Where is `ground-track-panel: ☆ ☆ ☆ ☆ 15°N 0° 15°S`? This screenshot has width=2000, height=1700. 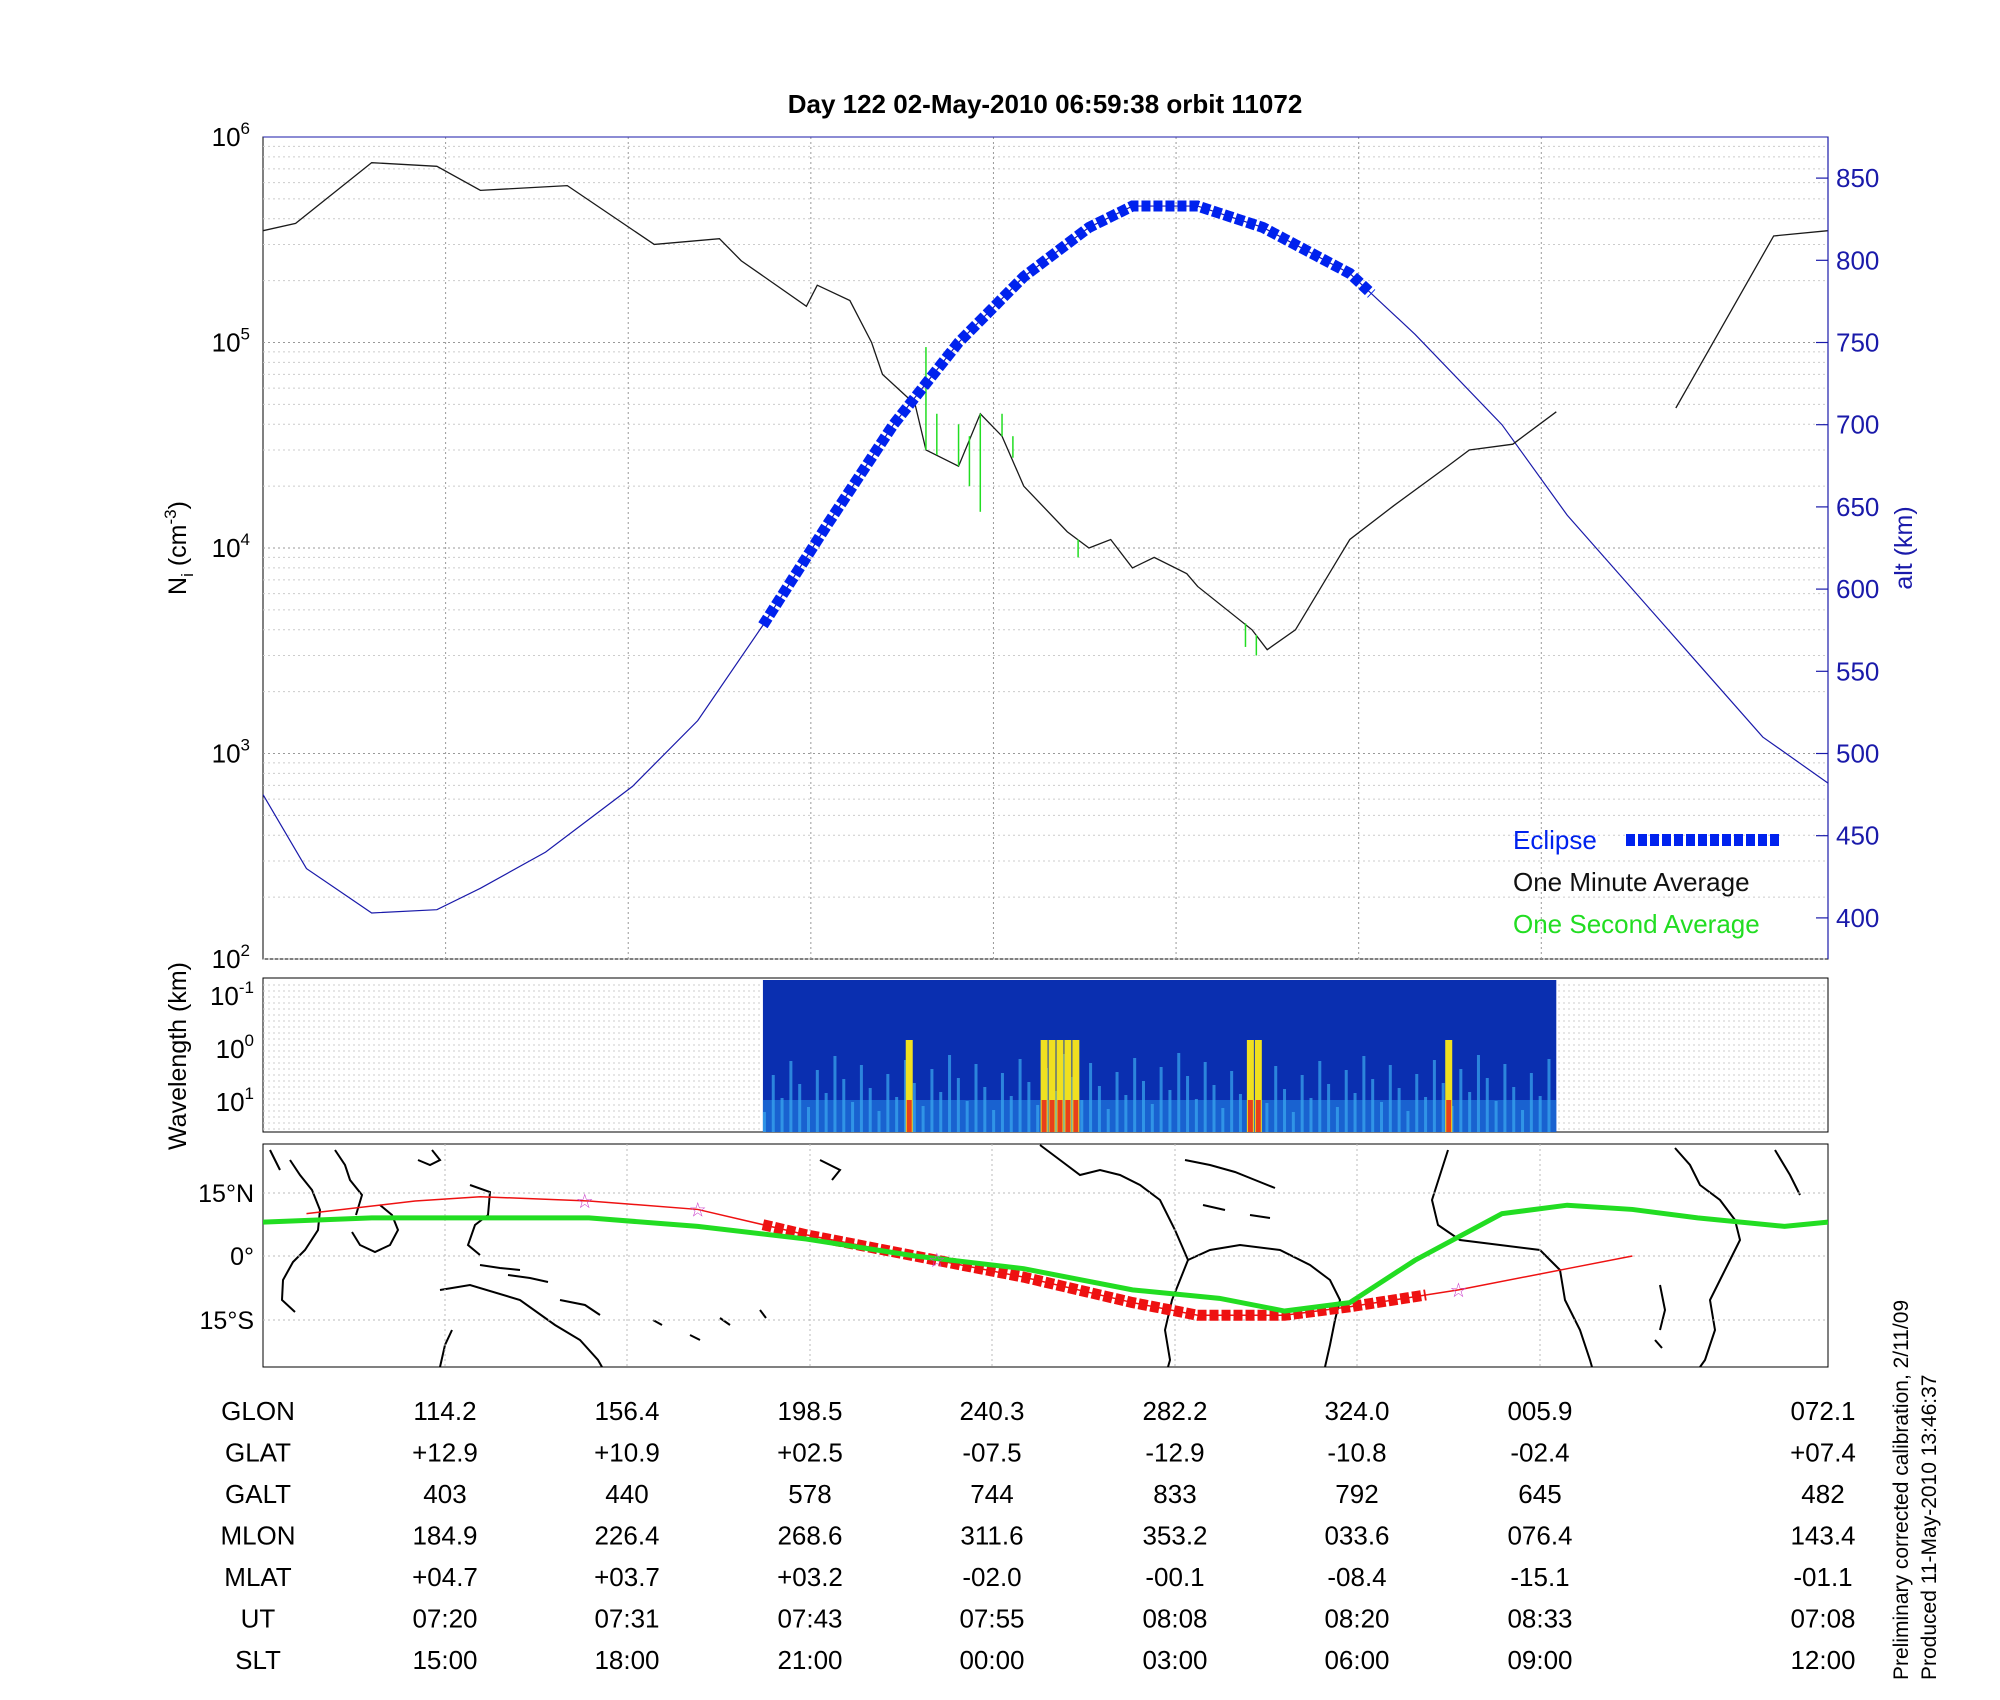
ground-track-panel: ☆ ☆ ☆ ☆ 15°N 0° 15°S is located at coordinates (1013, 1255).